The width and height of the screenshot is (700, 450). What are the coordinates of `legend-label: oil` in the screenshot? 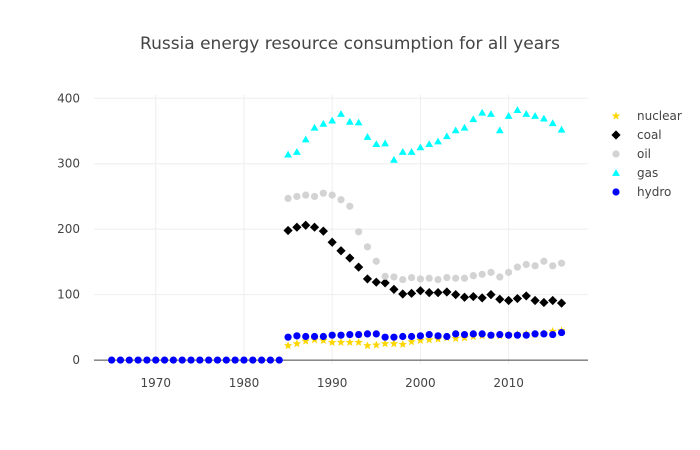 It's located at (644, 154).